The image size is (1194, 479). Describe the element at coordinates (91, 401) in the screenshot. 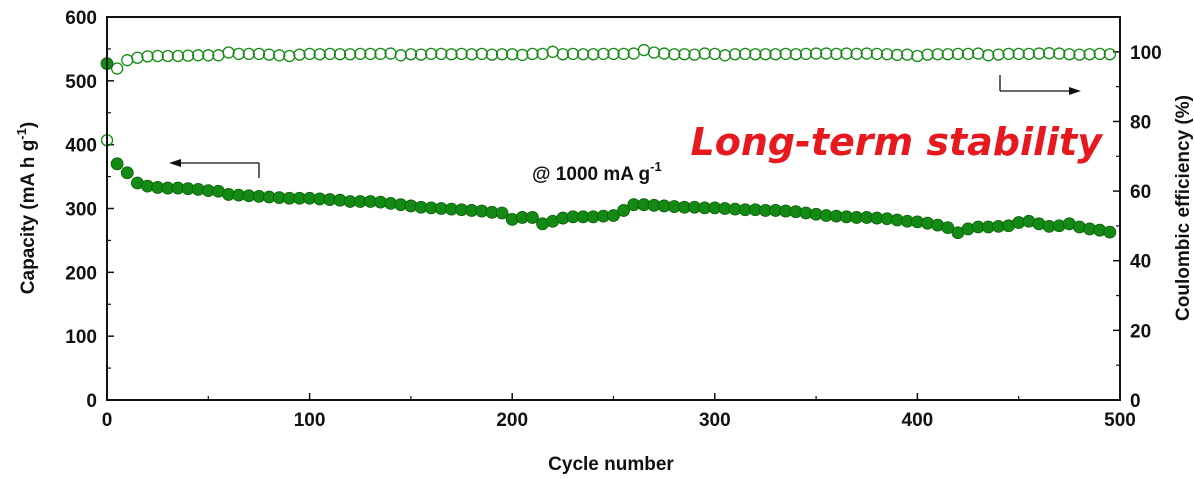

I see `y-left-tick-label: 0` at that location.